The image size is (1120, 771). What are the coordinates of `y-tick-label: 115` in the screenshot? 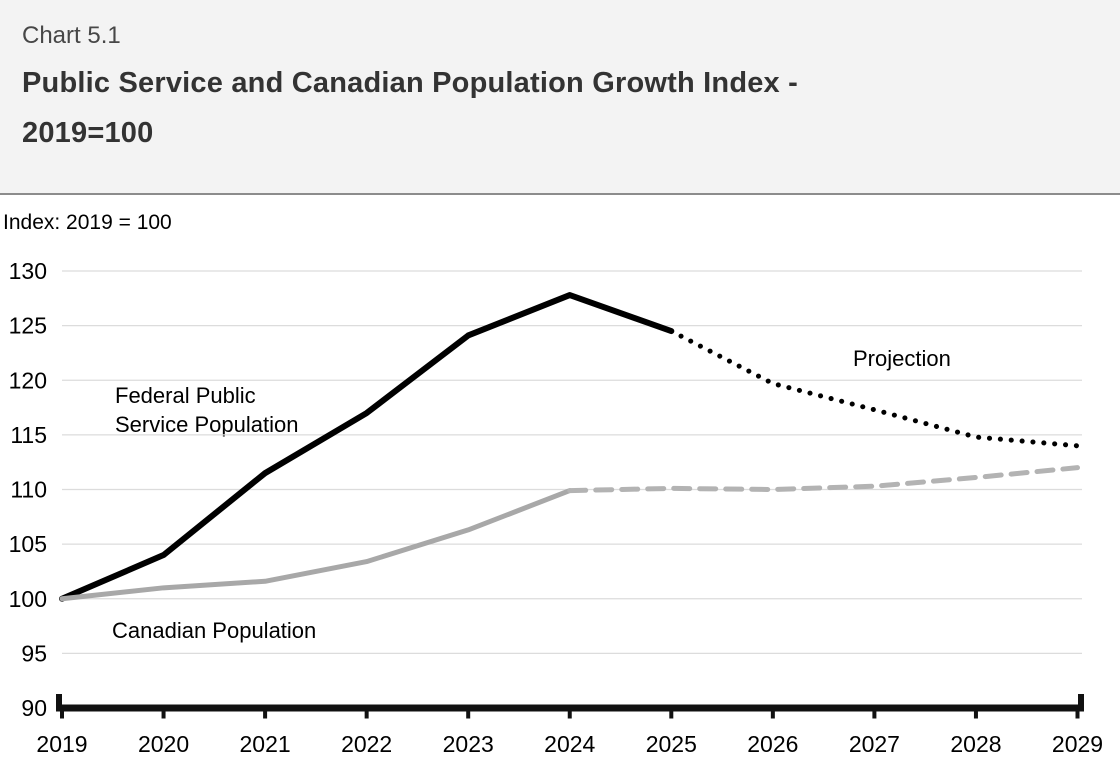 It's located at (28, 435).